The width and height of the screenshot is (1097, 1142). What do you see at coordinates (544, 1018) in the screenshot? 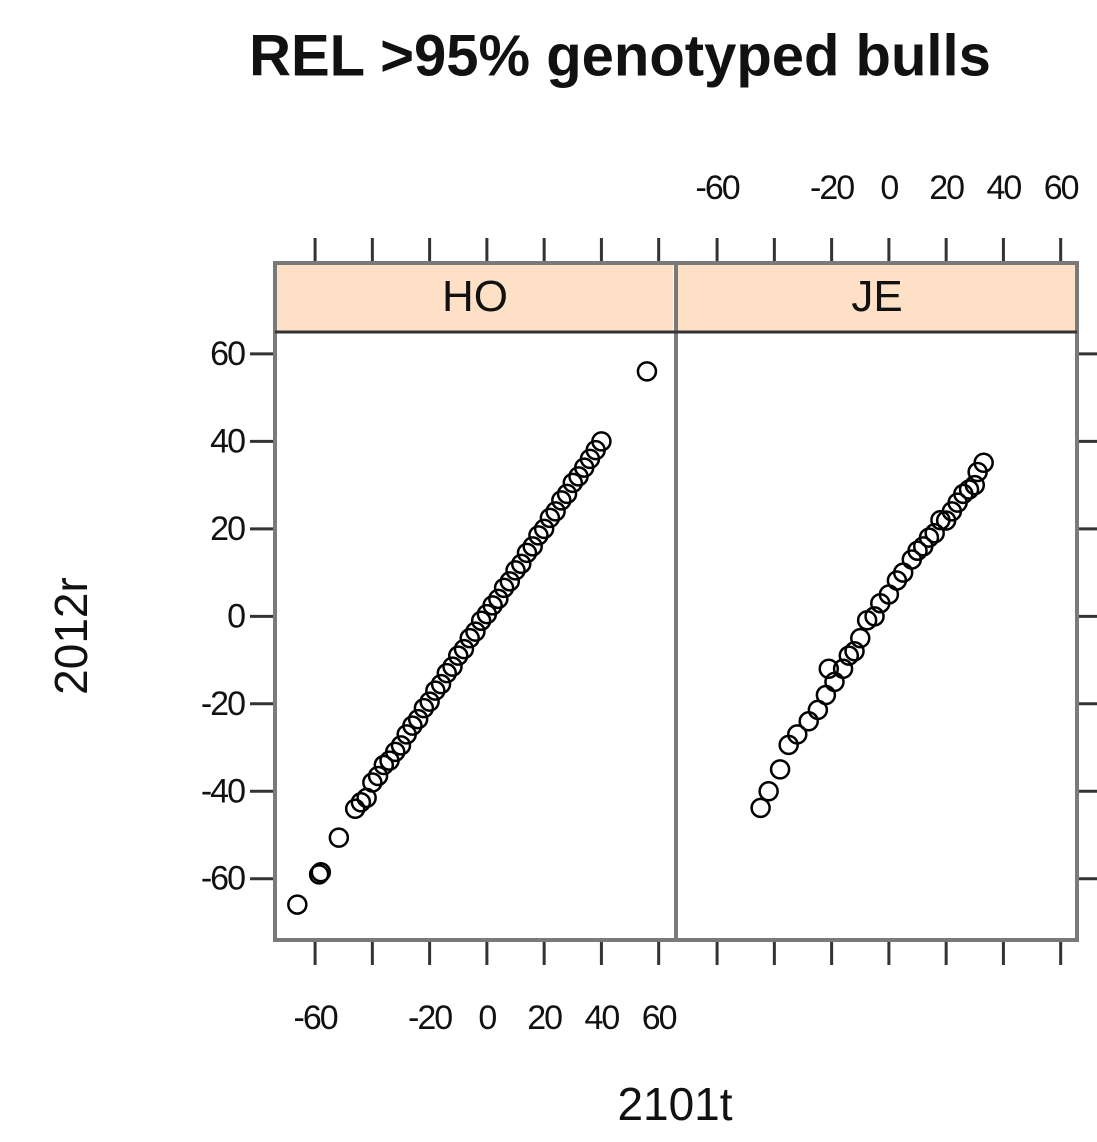
I see `x-tick-label: 20` at bounding box center [544, 1018].